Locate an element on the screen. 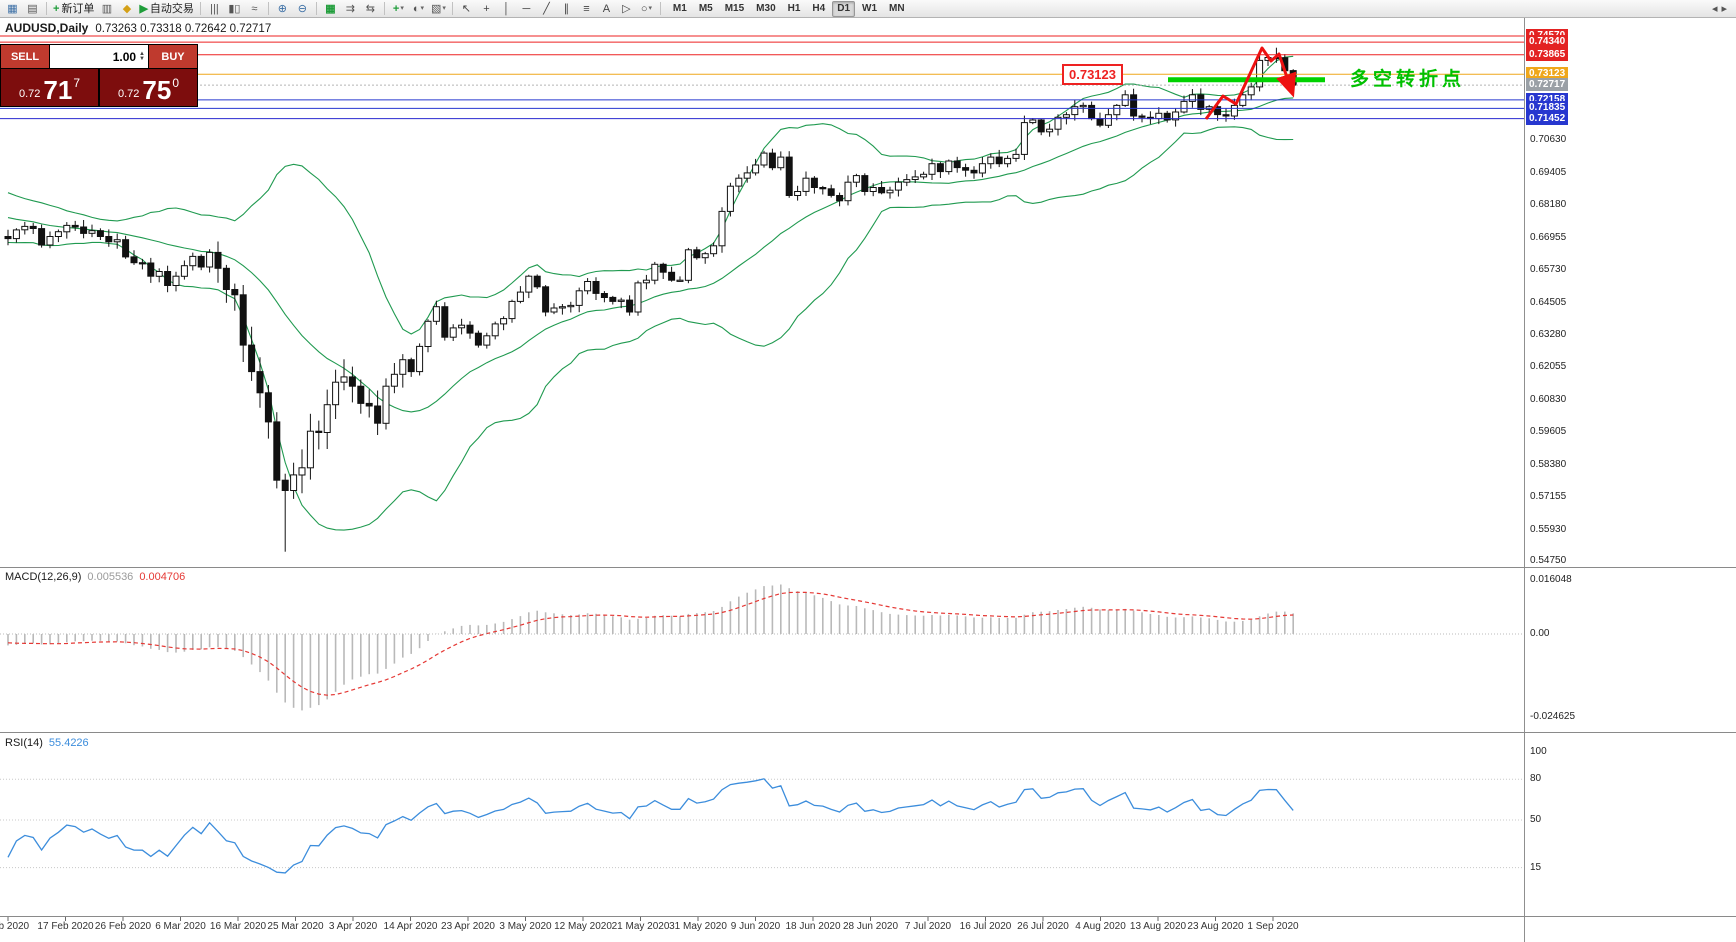  date-label: 18 Jun 2020 is located at coordinates (813, 926).